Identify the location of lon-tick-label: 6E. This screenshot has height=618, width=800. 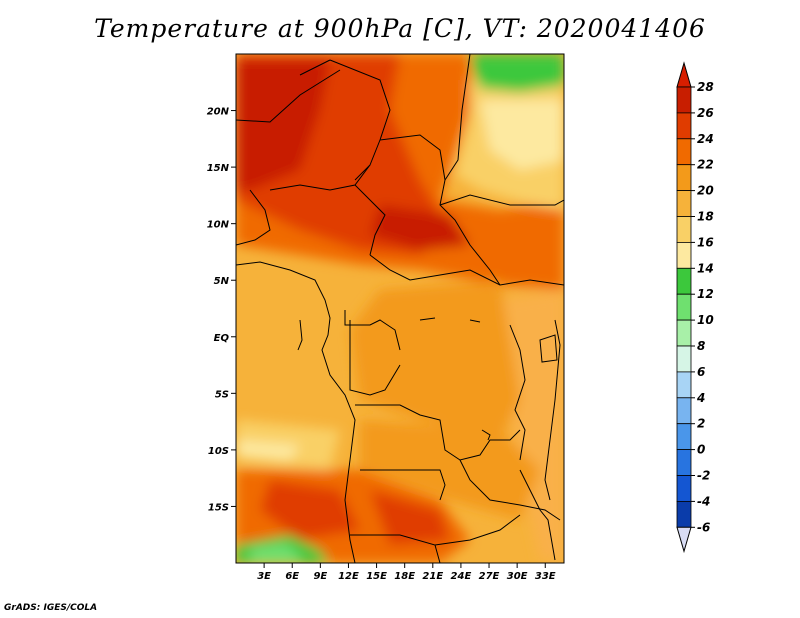
(292, 576).